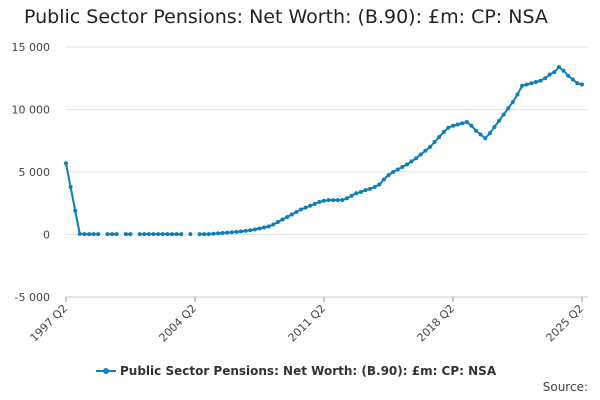 This screenshot has height=400, width=600. Describe the element at coordinates (565, 387) in the screenshot. I see `source-label: Source:` at that location.